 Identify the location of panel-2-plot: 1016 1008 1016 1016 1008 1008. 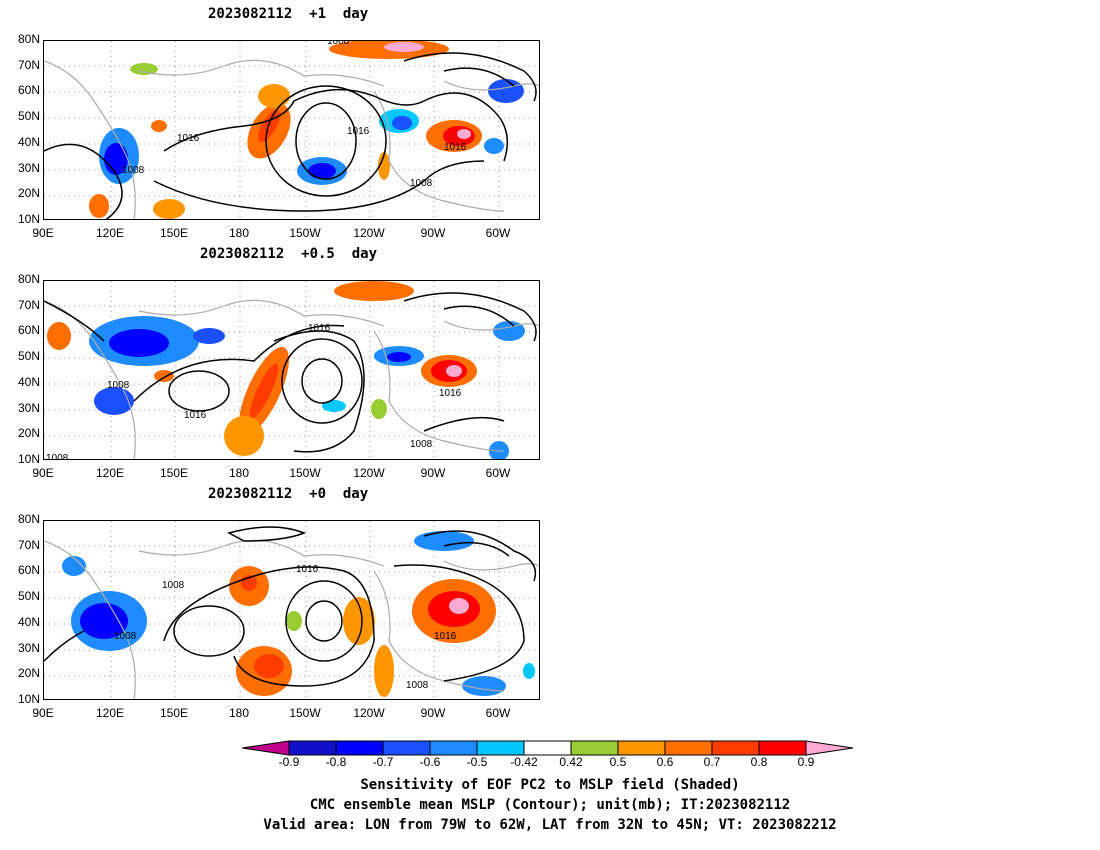
(291, 370).